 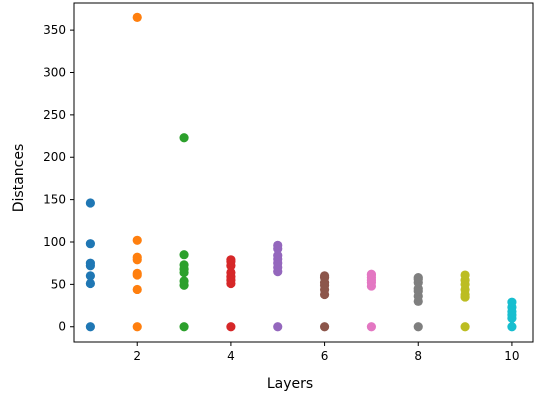 What do you see at coordinates (54, 115) in the screenshot?
I see `y-tick-label: 250` at bounding box center [54, 115].